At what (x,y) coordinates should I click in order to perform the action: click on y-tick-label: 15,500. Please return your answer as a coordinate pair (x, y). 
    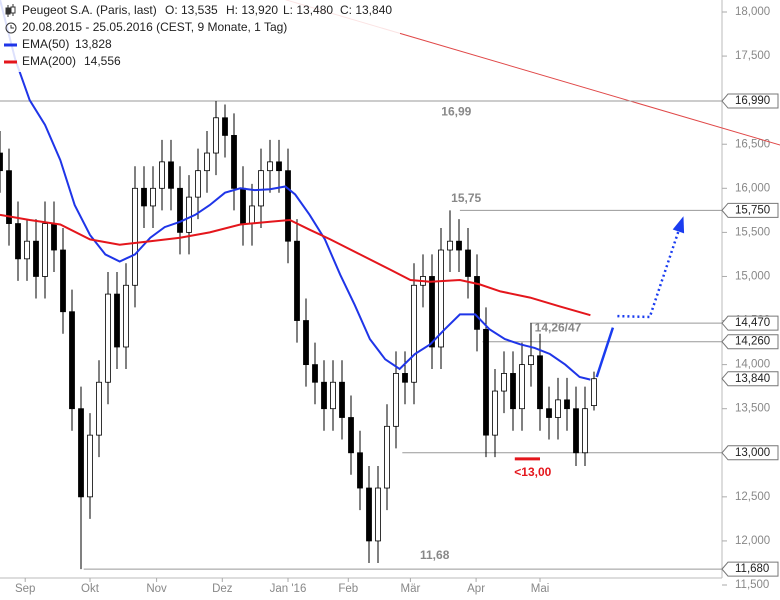
    Looking at the image, I should click on (752, 232).